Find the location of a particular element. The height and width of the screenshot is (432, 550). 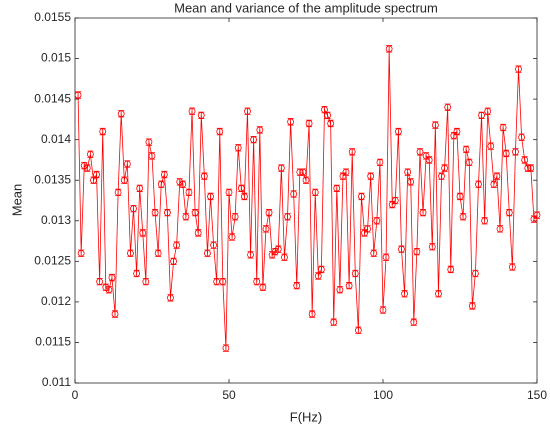

y-tick-label: 0.013 is located at coordinates (56, 220).